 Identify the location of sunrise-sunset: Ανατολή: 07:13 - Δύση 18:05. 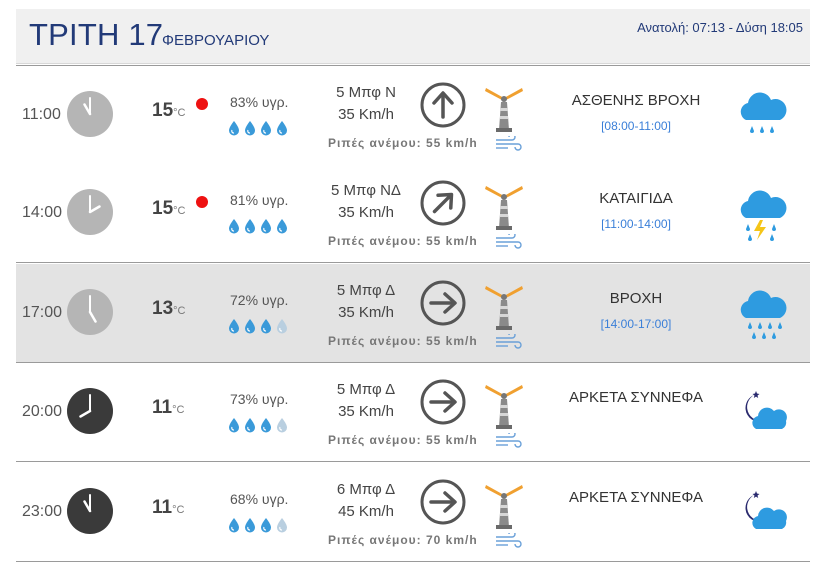
(720, 27).